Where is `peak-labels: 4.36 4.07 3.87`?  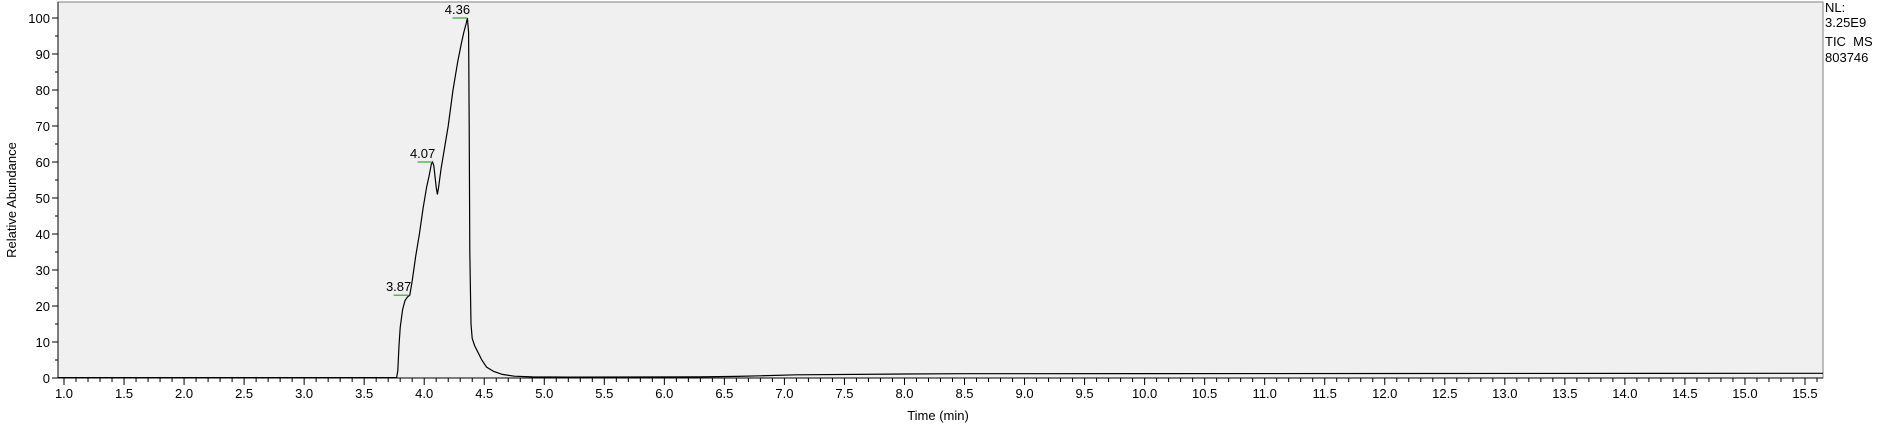 peak-labels: 4.36 4.07 3.87 is located at coordinates (428, 149).